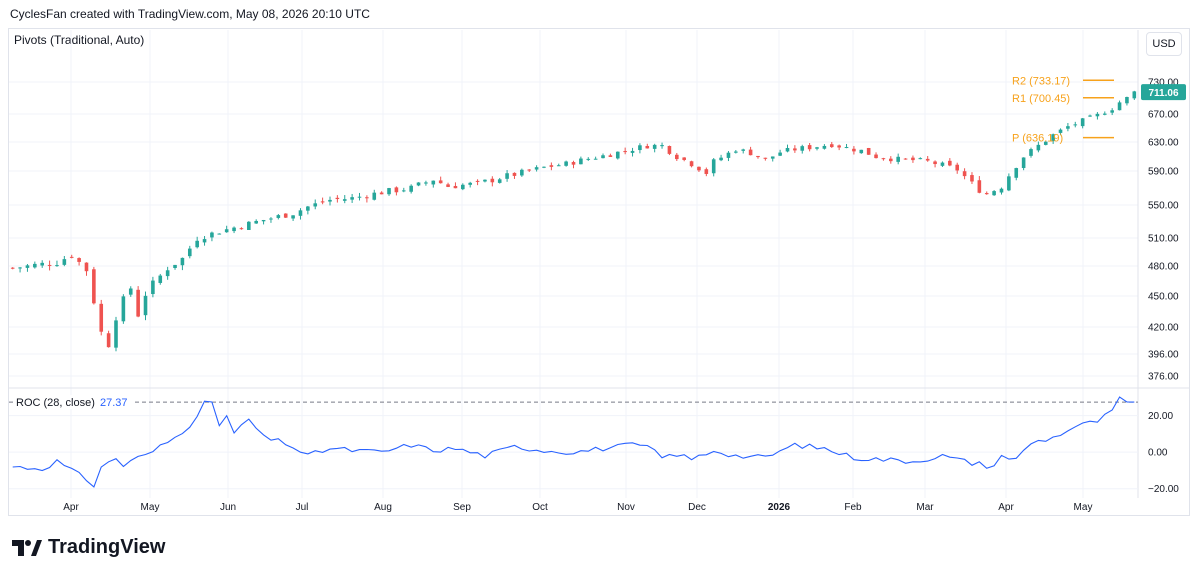 Image resolution: width=1200 pixels, height=574 pixels. Describe the element at coordinates (1163, 328) in the screenshot. I see `price-tick-label: 420.00` at that location.